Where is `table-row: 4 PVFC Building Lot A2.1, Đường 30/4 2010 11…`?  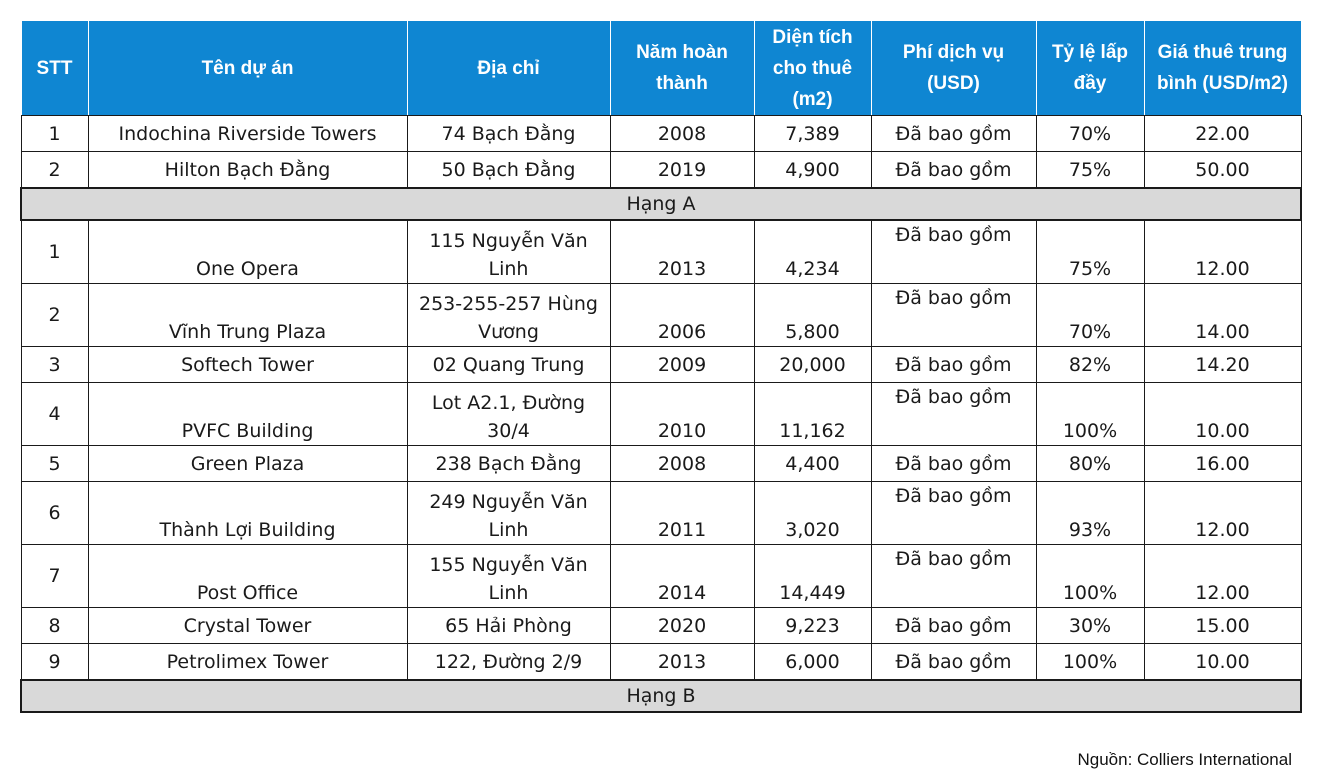 table-row: 4 PVFC Building Lot A2.1, Đường 30/4 2010 11… is located at coordinates (661, 414).